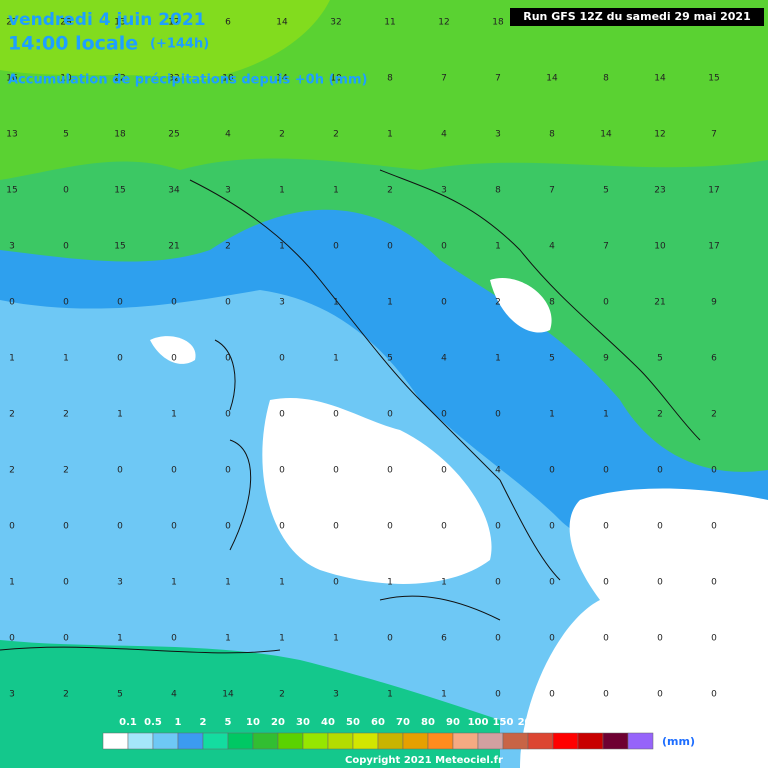  Describe the element at coordinates (11, 23) in the screenshot. I see `grid-value: 27` at that location.